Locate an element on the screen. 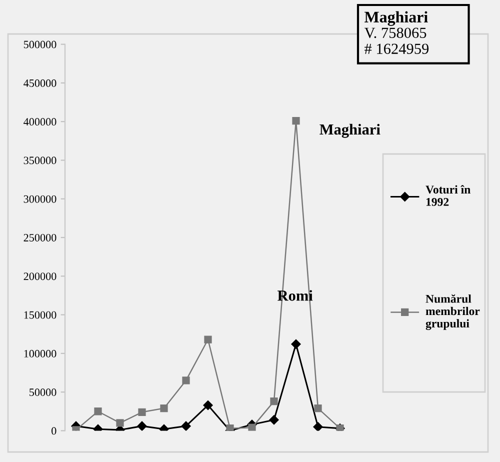 The width and height of the screenshot is (500, 462). legend-label: Voturi în 1992 is located at coordinates (448, 195).